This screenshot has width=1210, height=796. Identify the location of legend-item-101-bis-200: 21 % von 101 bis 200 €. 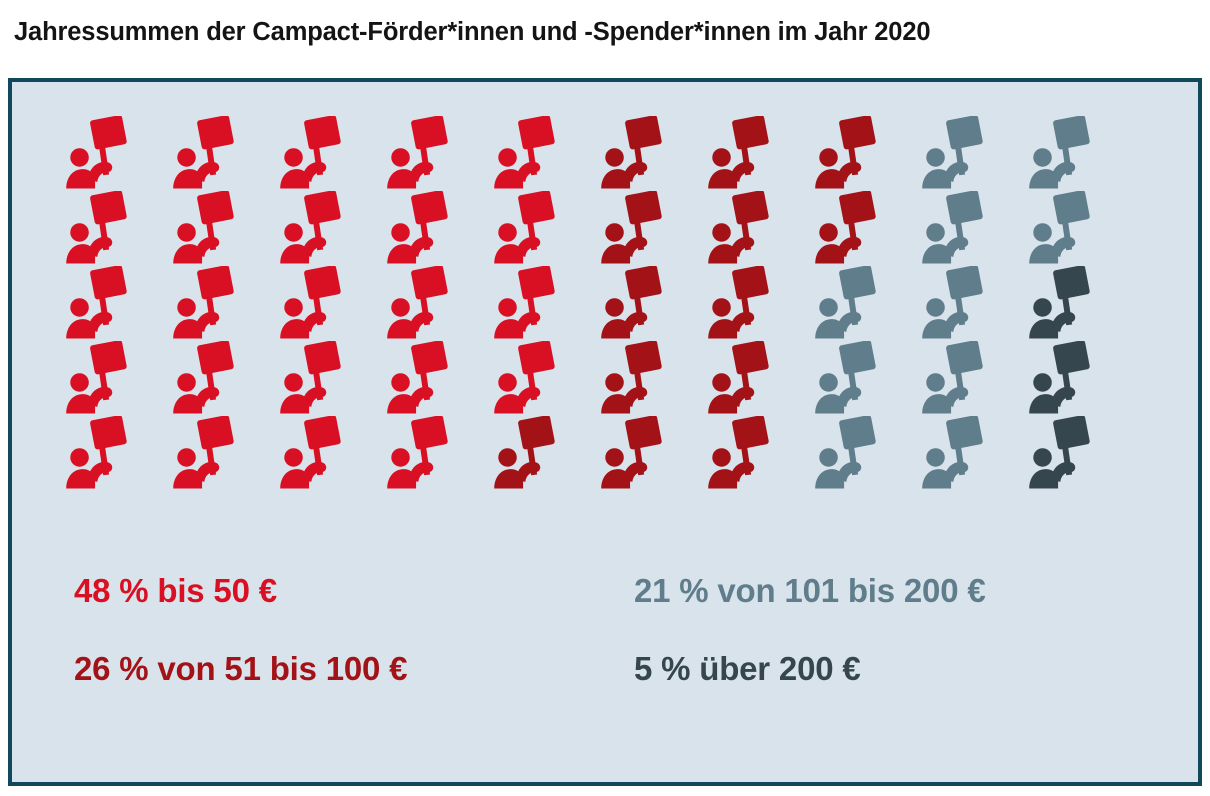
(810, 590).